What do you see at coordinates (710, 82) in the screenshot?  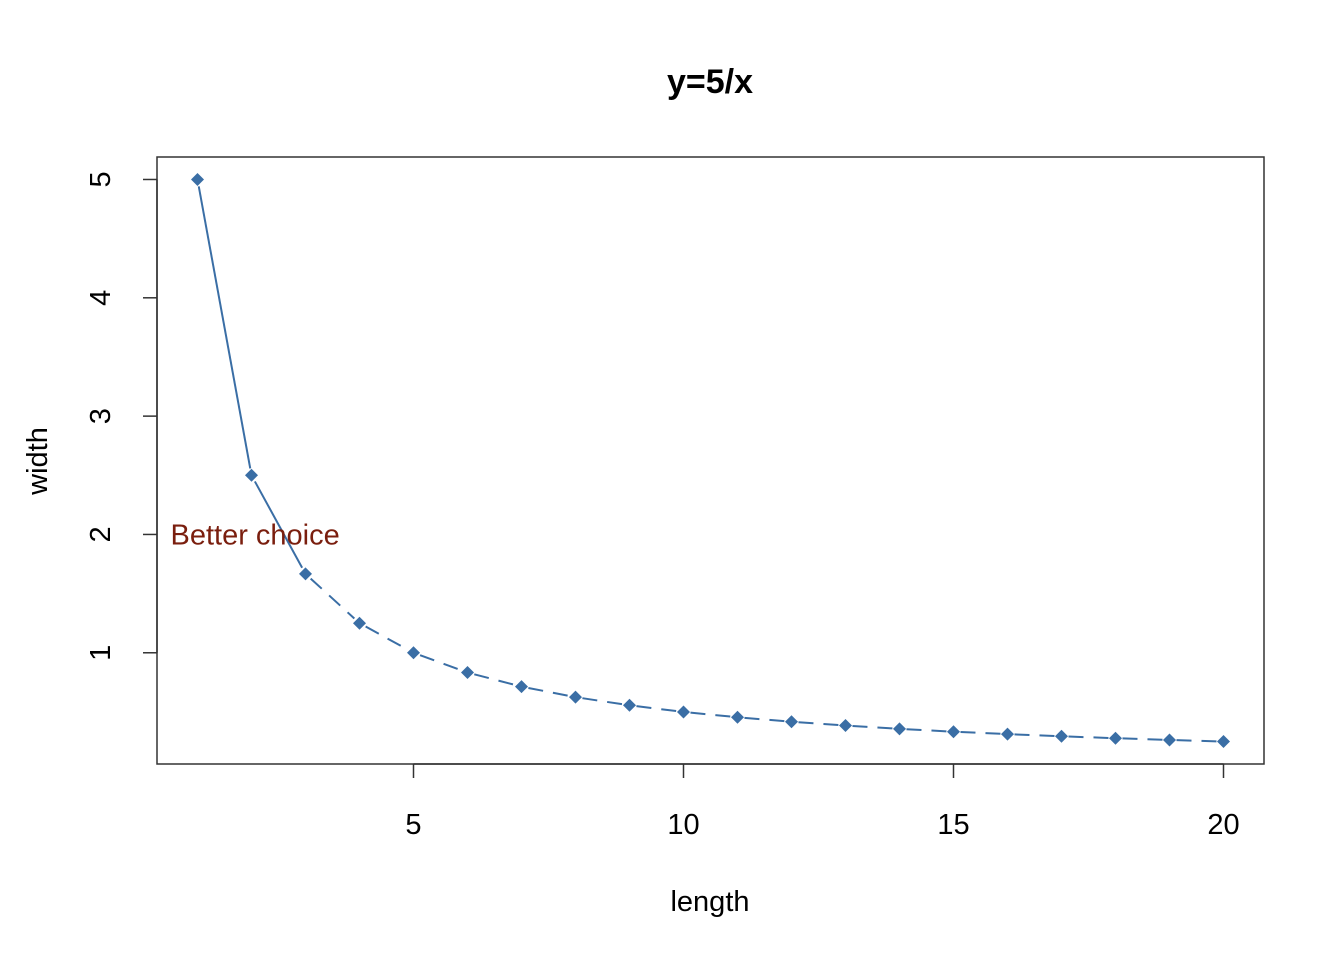 I see `chart-title: y=5/x` at bounding box center [710, 82].